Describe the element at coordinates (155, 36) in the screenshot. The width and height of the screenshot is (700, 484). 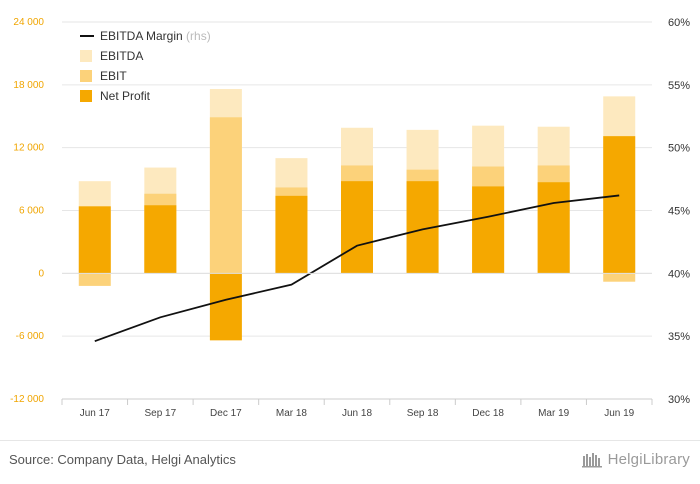
I see `legend-label: EBITDA Margin (rhs)` at that location.